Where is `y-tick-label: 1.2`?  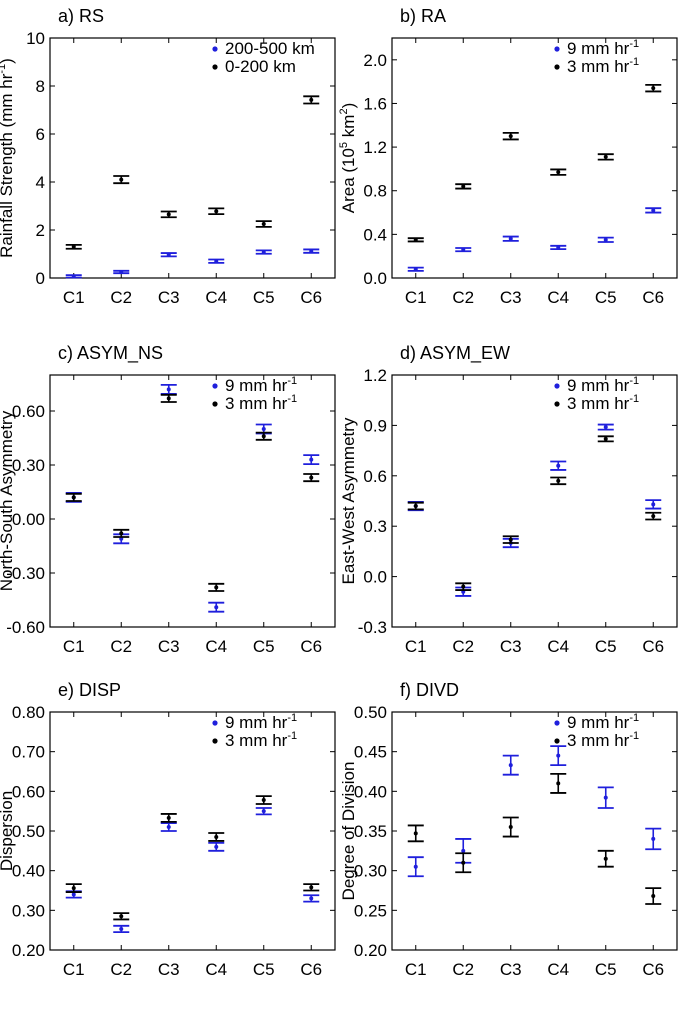
y-tick-label: 1.2 is located at coordinates (375, 147).